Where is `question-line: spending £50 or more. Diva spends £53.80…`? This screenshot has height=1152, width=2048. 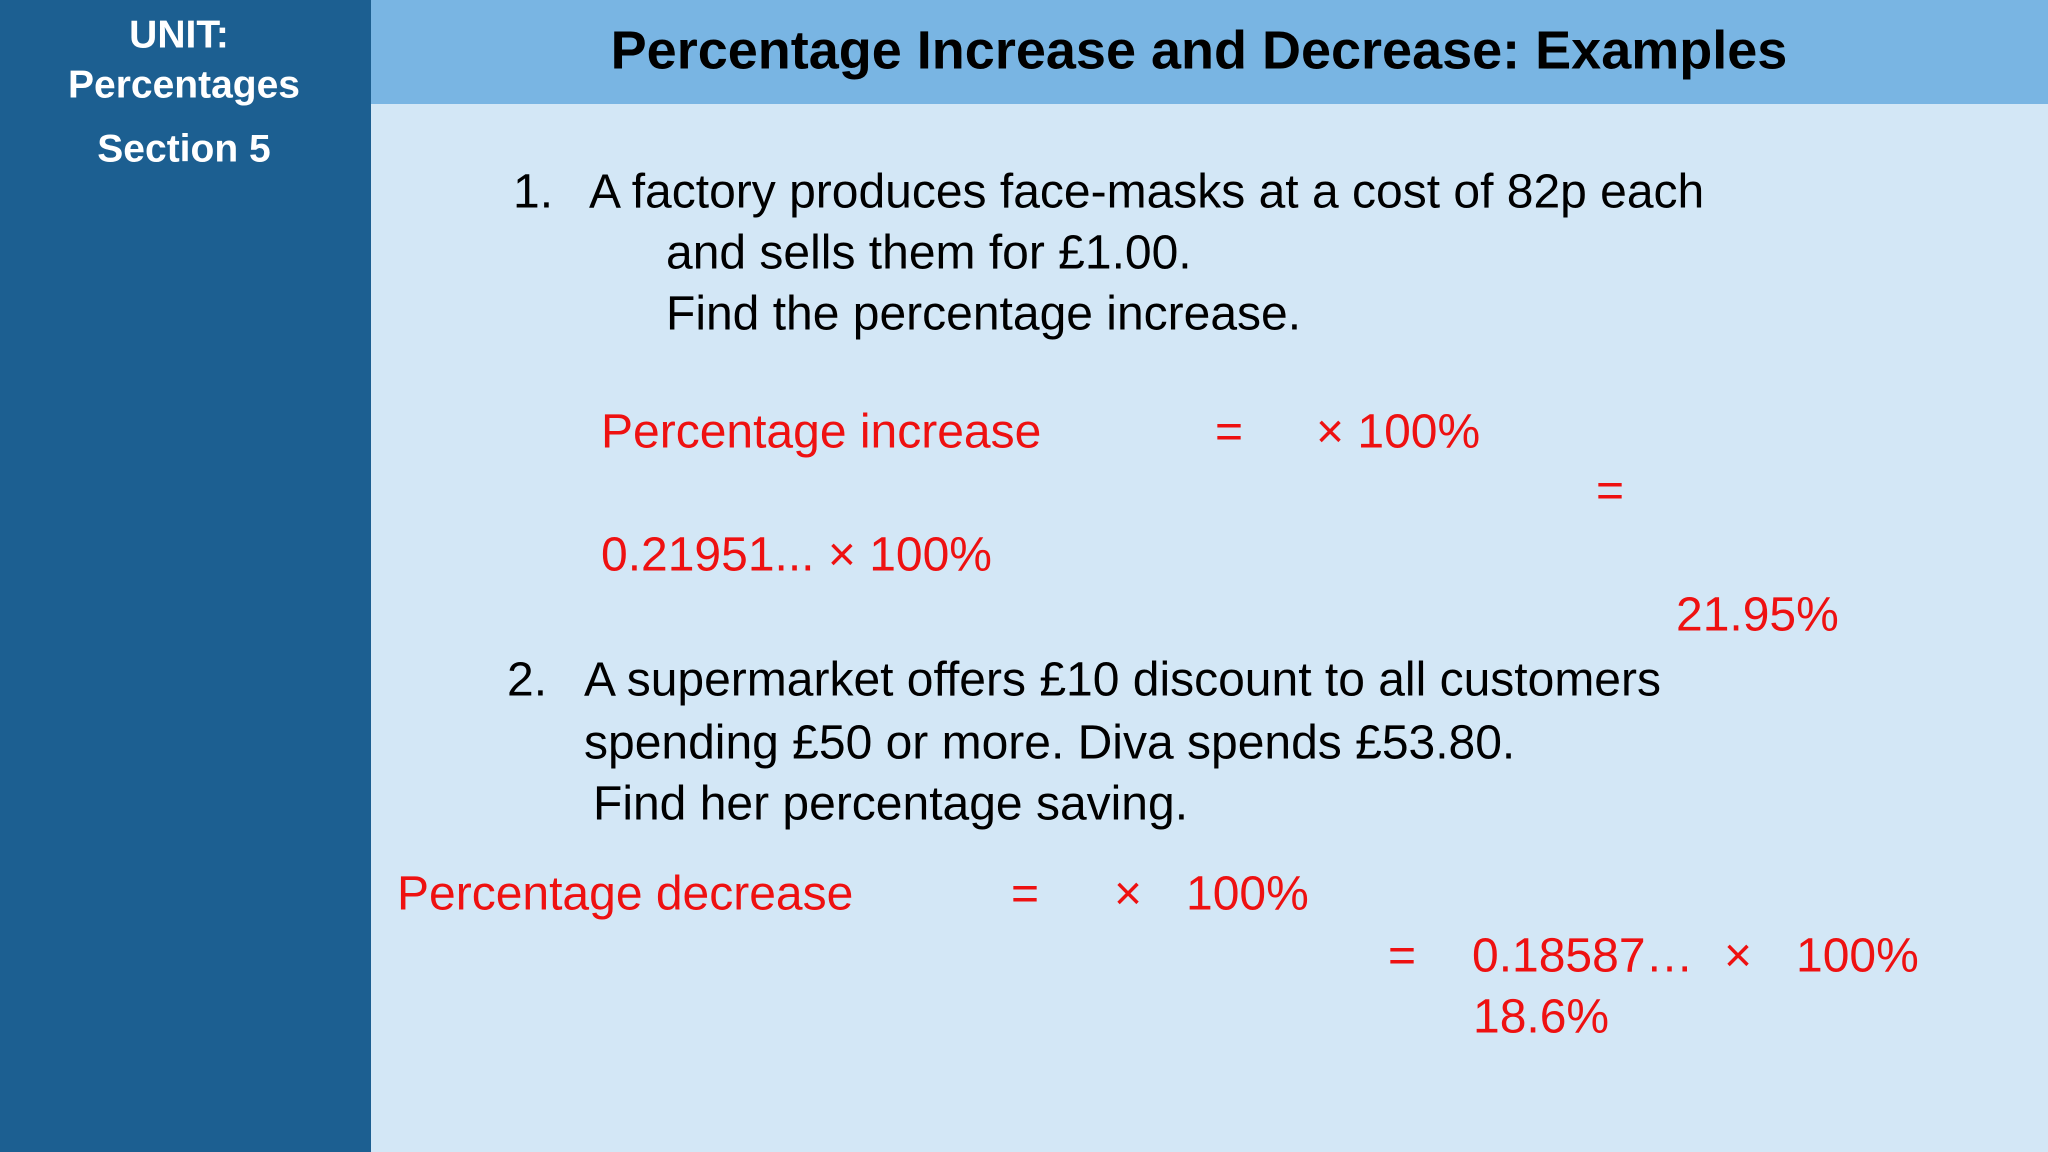
question-line: spending £50 or more. Diva spends £53.80… is located at coordinates (1049, 743).